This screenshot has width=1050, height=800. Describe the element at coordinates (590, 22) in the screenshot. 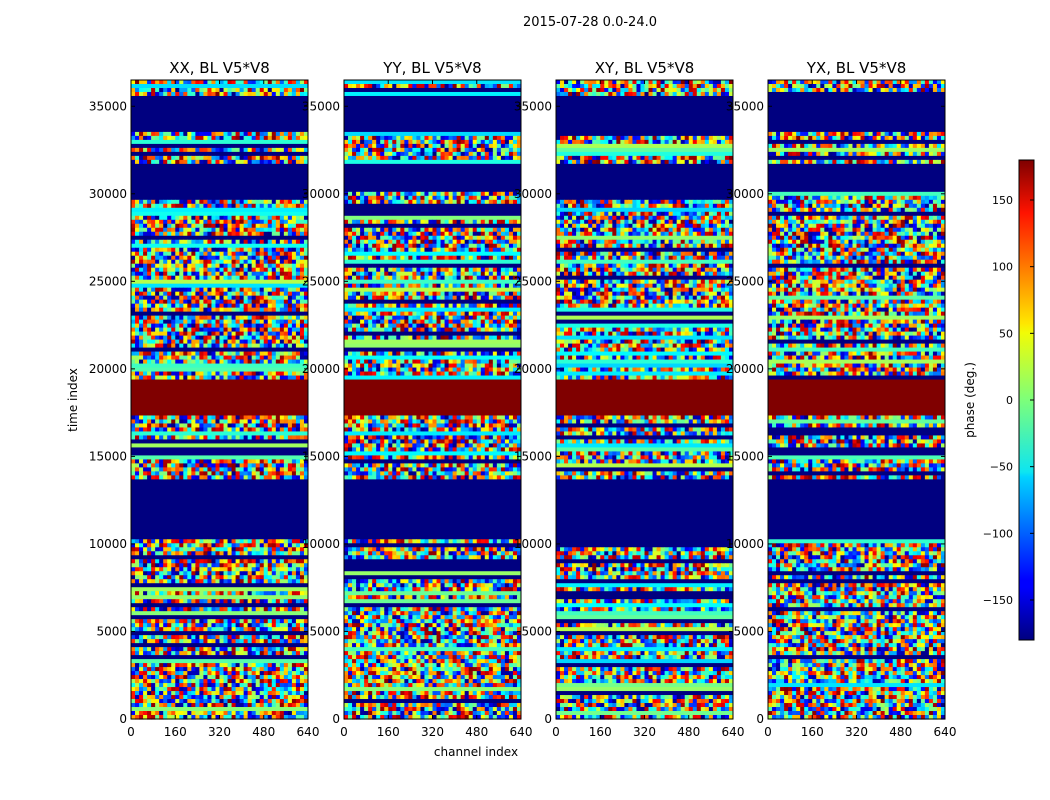

I see `figure-suptitle: 2015-07-28 0.0-24.0` at that location.